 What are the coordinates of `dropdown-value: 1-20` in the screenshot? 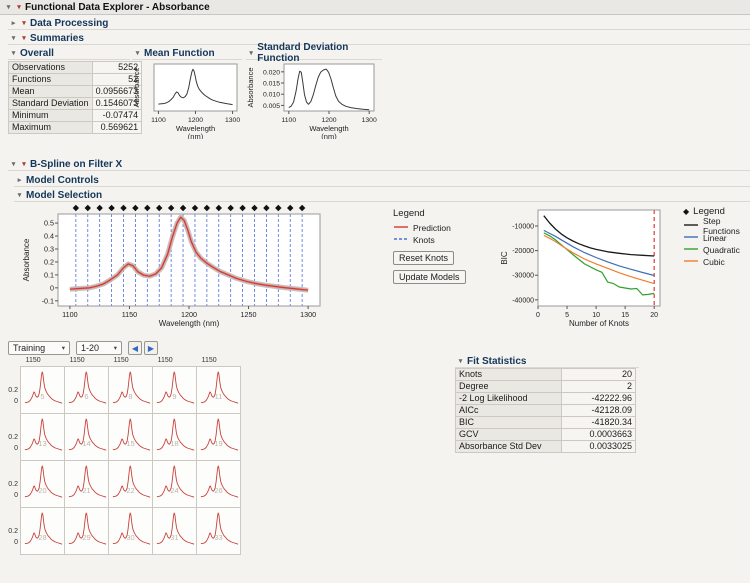 It's located at (90, 348).